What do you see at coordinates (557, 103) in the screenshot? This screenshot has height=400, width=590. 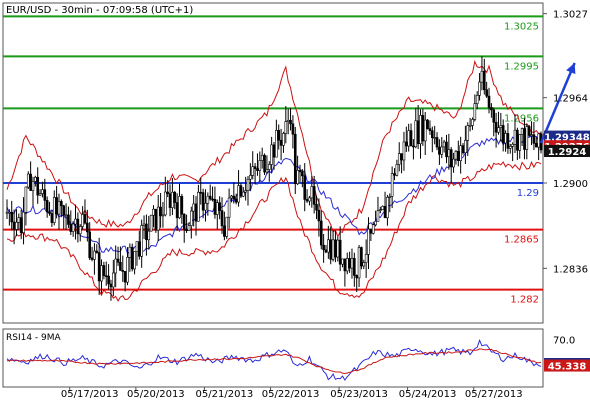 I see `projection-arrow-line` at bounding box center [557, 103].